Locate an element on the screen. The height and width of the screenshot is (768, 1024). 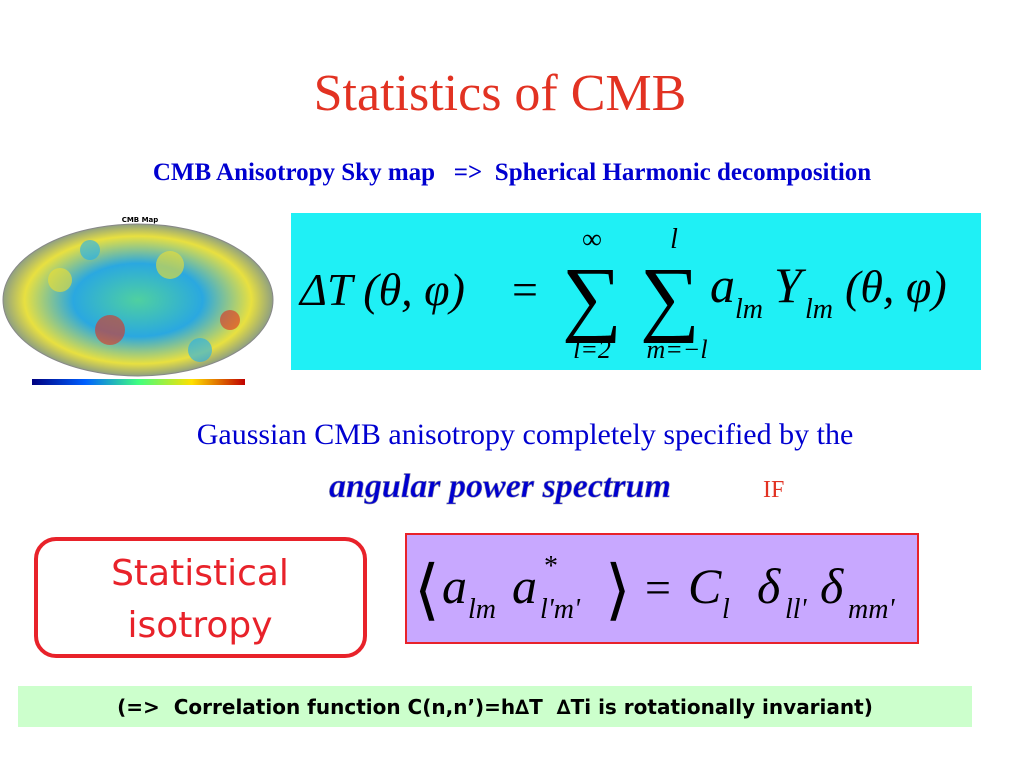
color-bar is located at coordinates (138, 382).